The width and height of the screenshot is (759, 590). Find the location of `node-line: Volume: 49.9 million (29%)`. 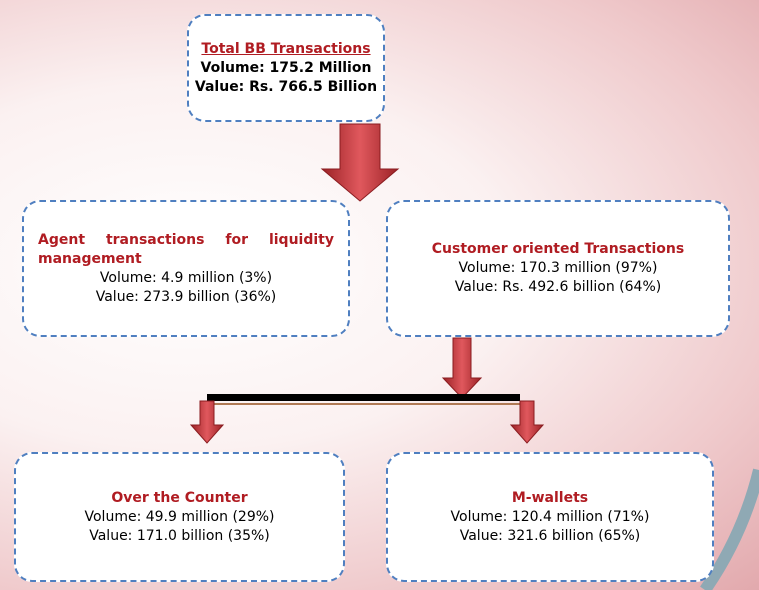

node-line: Volume: 49.9 million (29%) is located at coordinates (179, 516).